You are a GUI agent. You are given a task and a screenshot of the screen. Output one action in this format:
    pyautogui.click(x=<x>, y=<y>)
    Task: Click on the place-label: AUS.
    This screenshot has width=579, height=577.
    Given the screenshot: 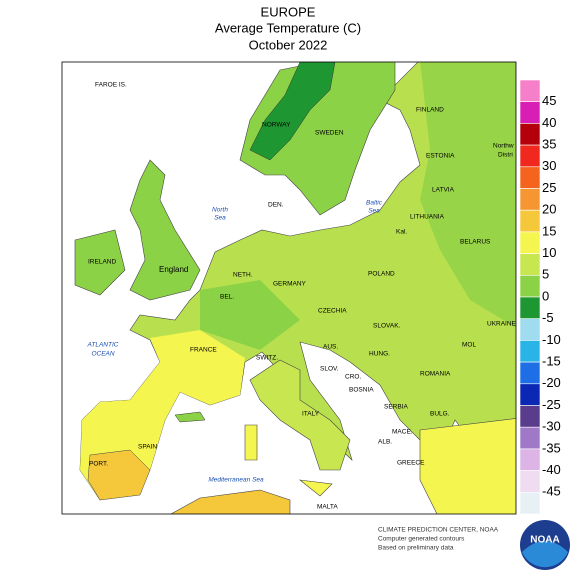 What is the action you would take?
    pyautogui.click(x=330, y=347)
    